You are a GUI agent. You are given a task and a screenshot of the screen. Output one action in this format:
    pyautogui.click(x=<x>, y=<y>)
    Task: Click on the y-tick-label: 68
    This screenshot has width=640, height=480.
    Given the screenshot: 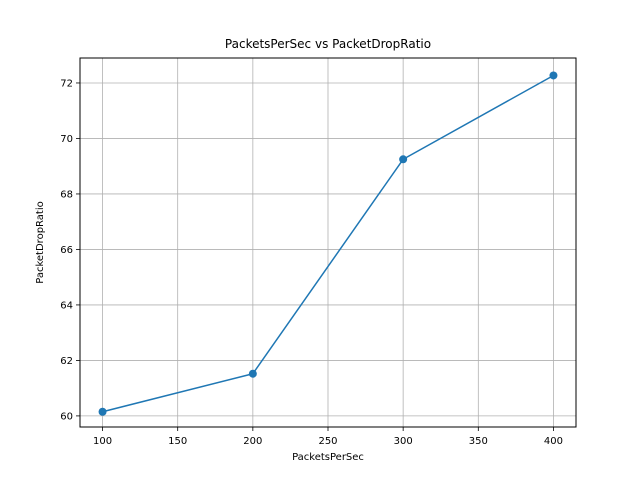 What is the action you would take?
    pyautogui.click(x=66, y=194)
    